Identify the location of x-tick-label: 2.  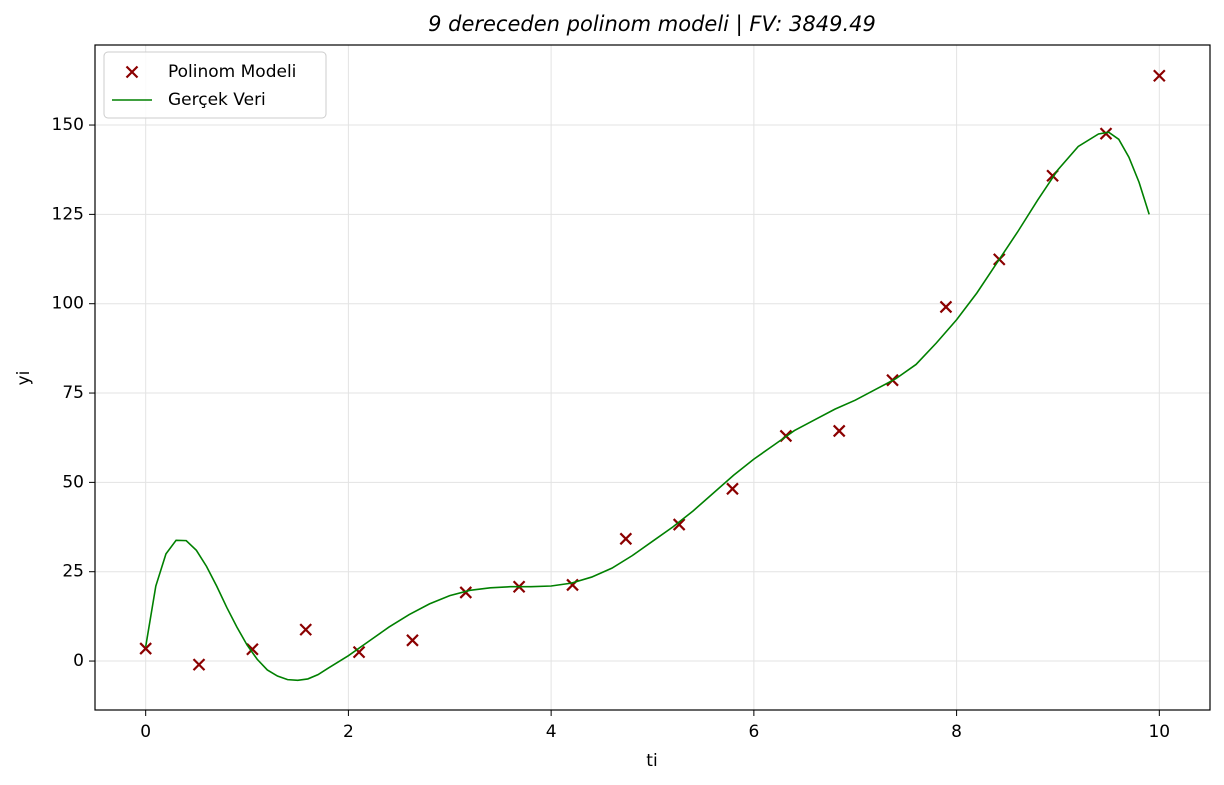
(348, 732).